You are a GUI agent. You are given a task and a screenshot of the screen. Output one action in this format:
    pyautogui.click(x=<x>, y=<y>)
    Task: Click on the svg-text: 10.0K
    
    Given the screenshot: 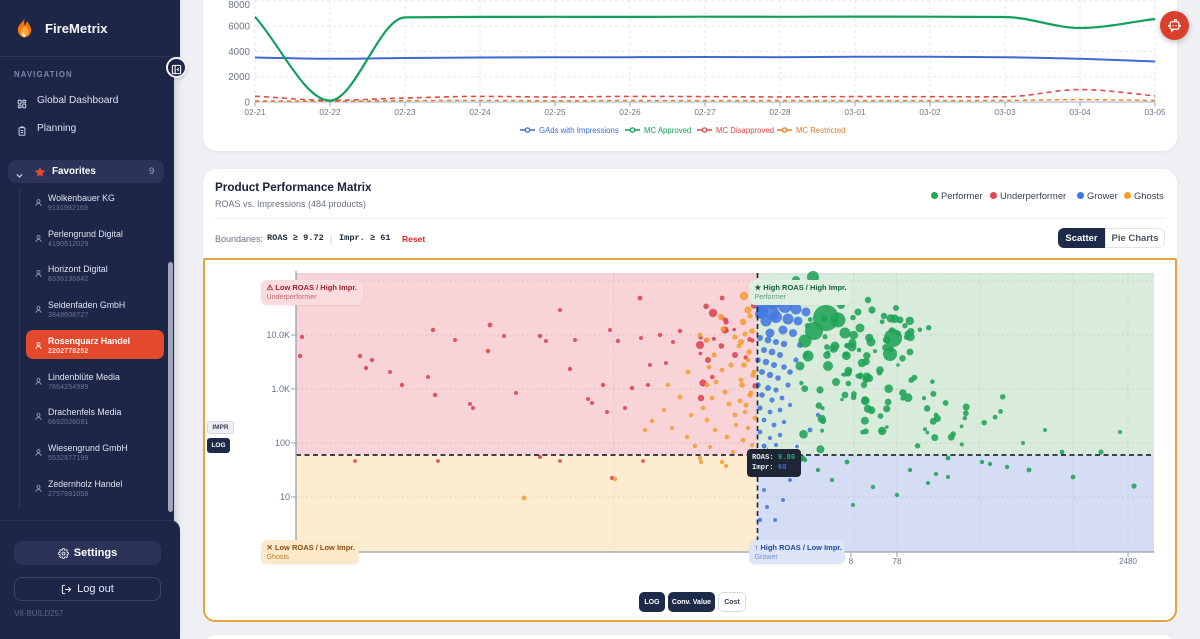 What is the action you would take?
    pyautogui.click(x=278, y=335)
    